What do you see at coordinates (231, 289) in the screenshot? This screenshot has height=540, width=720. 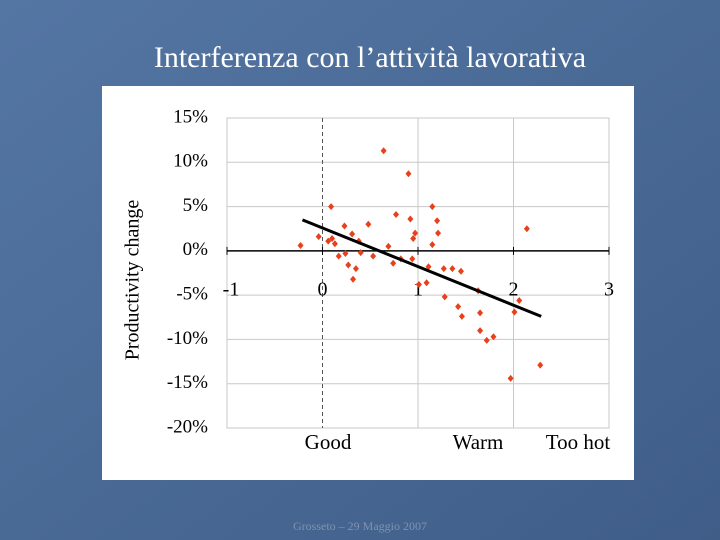 I see `x-tick-label: -1` at bounding box center [231, 289].